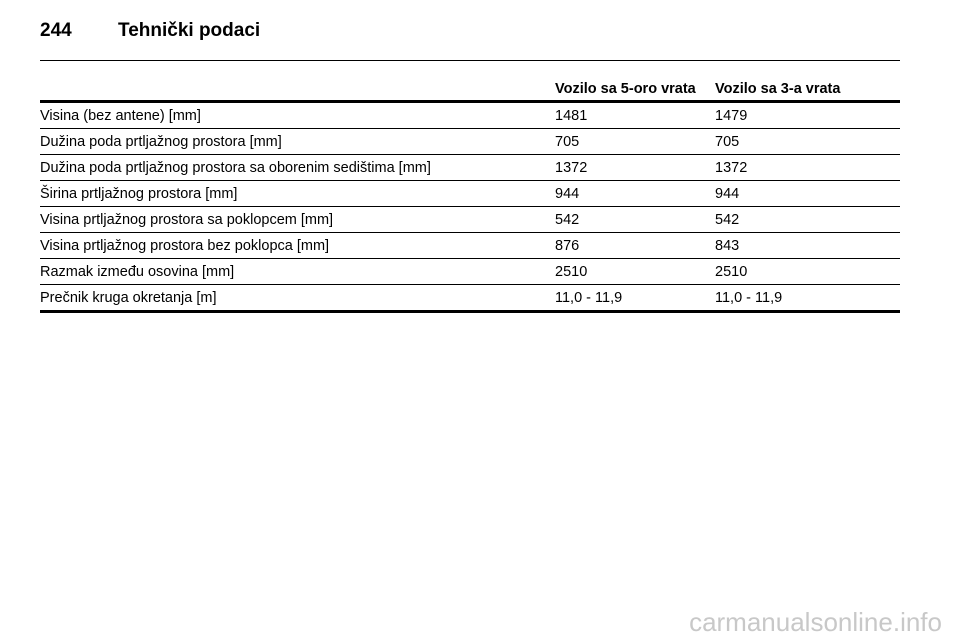  What do you see at coordinates (635, 90) in the screenshot?
I see `header-cell: Vozilo sa 5-oro vrata` at bounding box center [635, 90].